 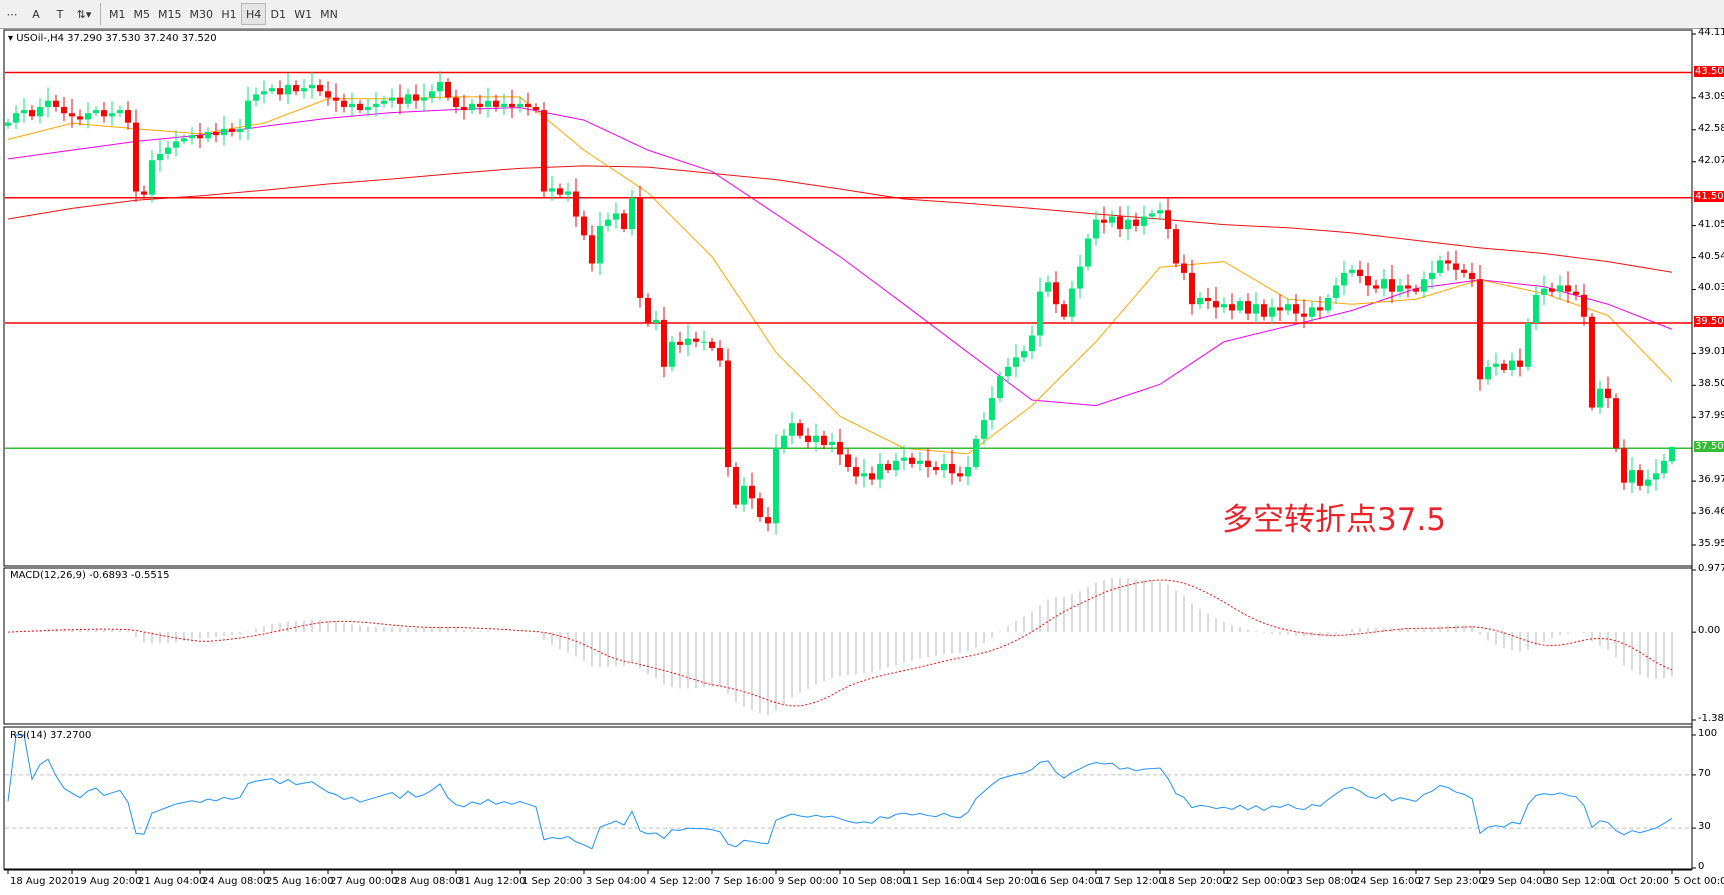 I want to click on time-tick-label: 18 Aug 2020, so click(x=42, y=881).